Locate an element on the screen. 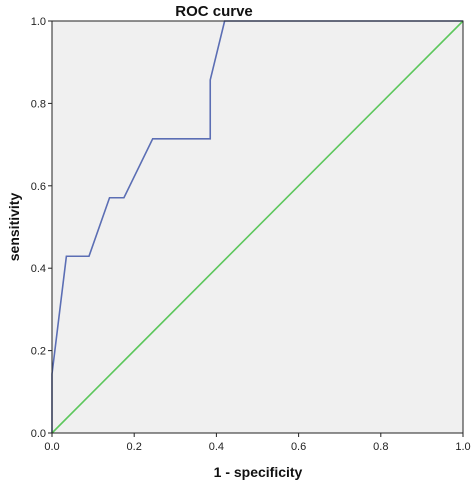  y-tick-label: 0.6 is located at coordinates (38, 187).